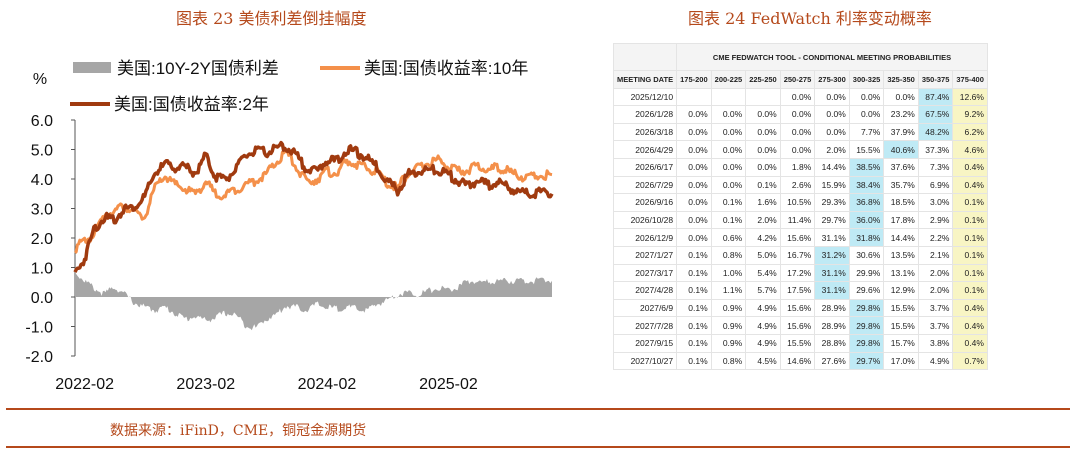 This screenshot has width=1076, height=454. I want to click on y-tick-label: -1.0, so click(39, 328).